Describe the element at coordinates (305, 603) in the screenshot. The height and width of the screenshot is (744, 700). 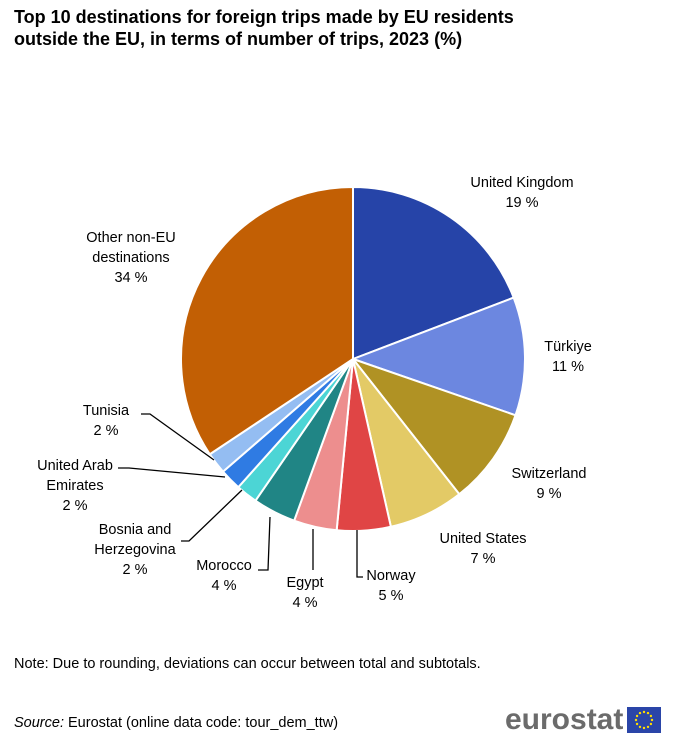
I see `slice-value-egypt: 4 %` at that location.